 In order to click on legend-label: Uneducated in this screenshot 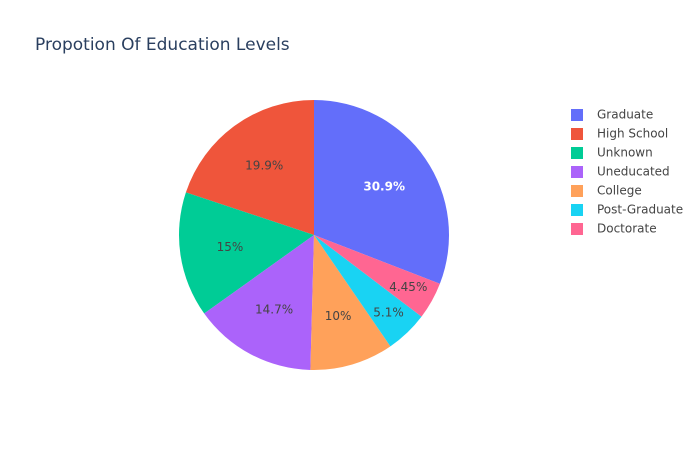, I will do `click(633, 172)`.